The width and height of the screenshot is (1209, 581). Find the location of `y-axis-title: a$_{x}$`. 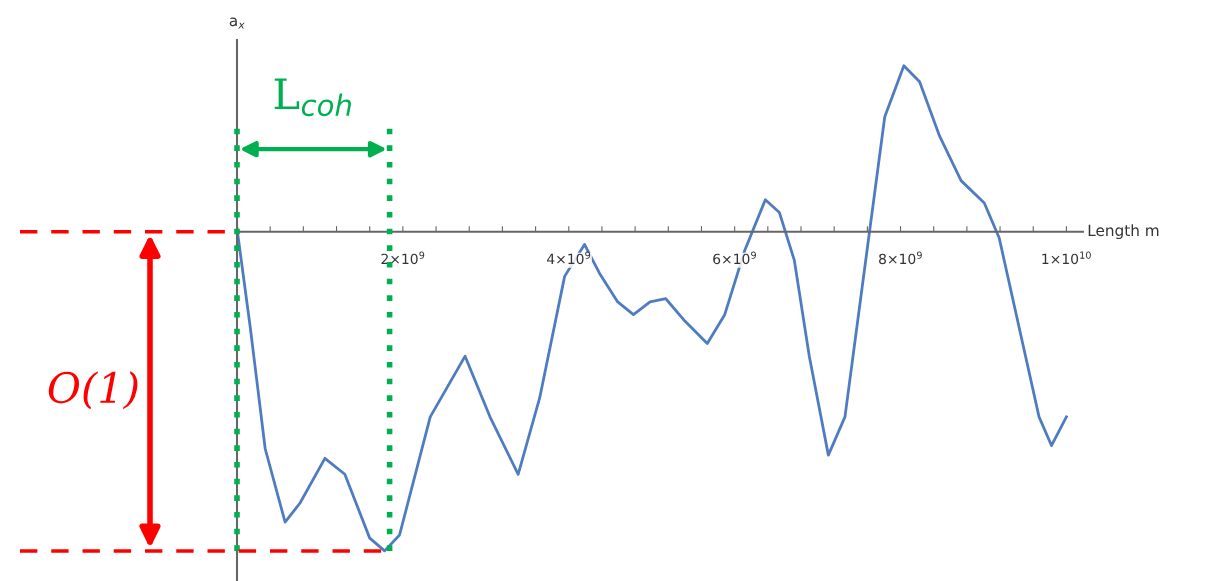

y-axis-title: a$_{x}$ is located at coordinates (237, 23).